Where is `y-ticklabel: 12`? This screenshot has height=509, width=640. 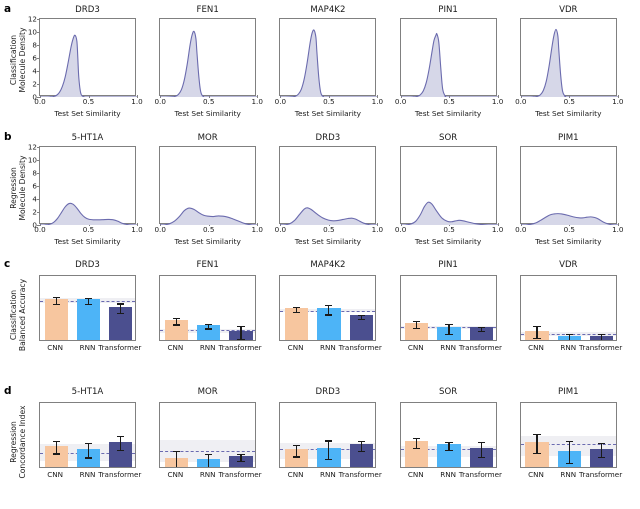 y-ticklabel: 12 is located at coordinates (32, 19).